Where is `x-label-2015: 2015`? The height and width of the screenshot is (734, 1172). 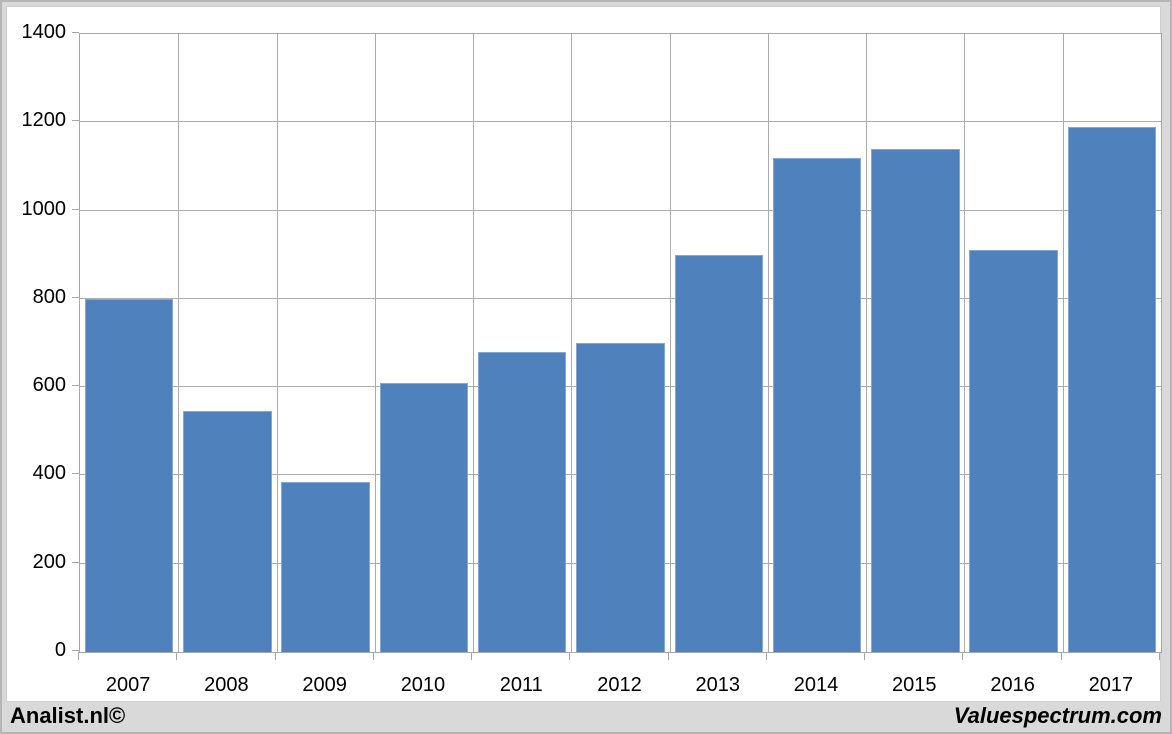
x-label-2015: 2015 is located at coordinates (914, 685).